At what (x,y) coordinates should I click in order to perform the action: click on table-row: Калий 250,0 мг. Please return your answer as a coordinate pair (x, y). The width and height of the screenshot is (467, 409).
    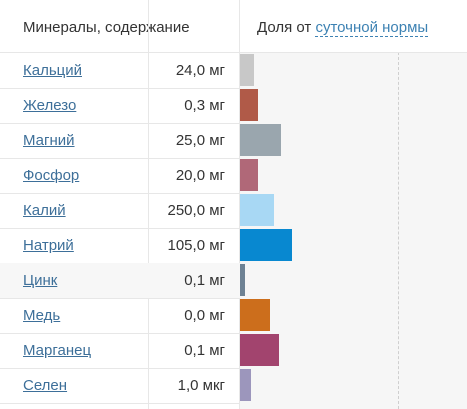
    Looking at the image, I should click on (120, 211).